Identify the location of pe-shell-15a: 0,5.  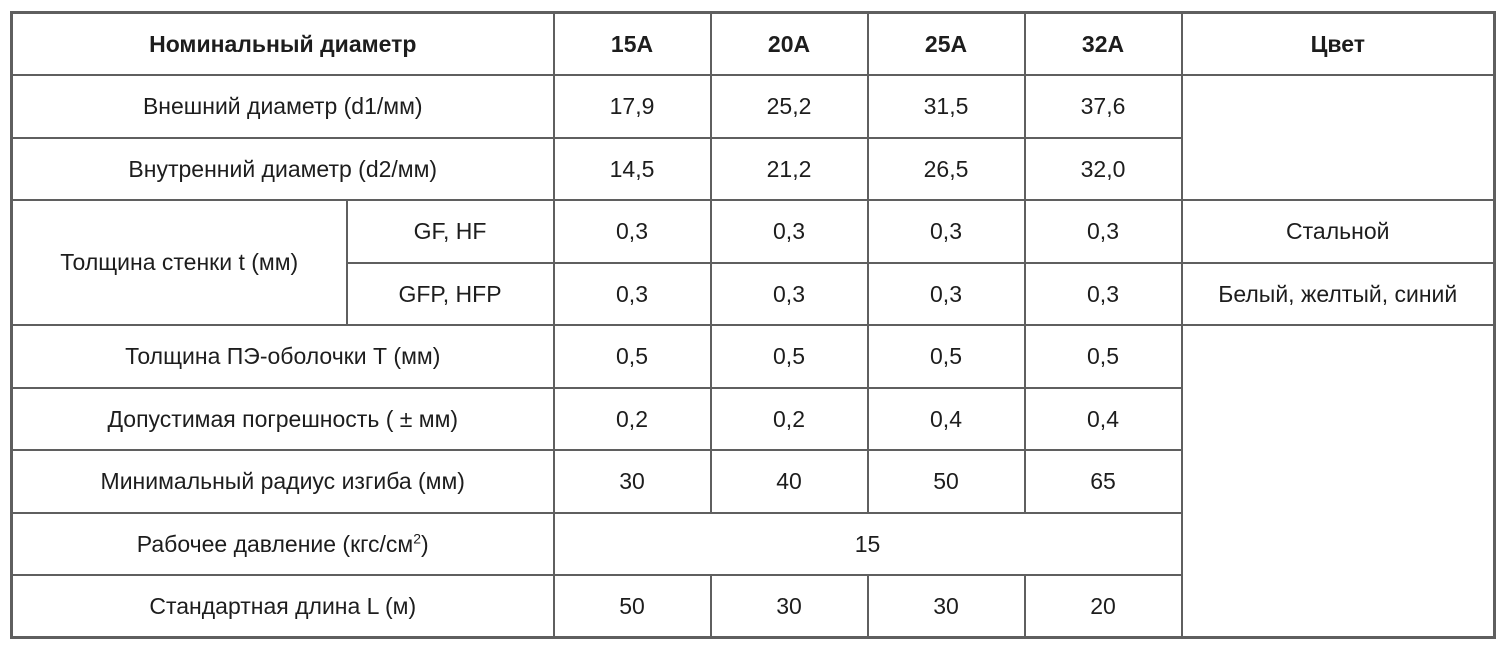
(632, 356).